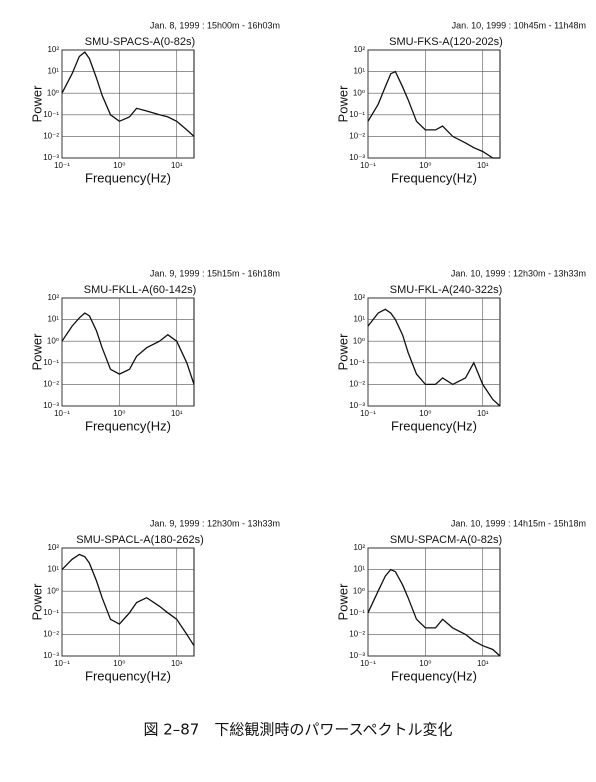 Image resolution: width=596 pixels, height=782 pixels. Describe the element at coordinates (215, 25) in the screenshot. I see `chart-subtitle: Jan. 8, 1999 : 15h00m - 16h03m` at that location.